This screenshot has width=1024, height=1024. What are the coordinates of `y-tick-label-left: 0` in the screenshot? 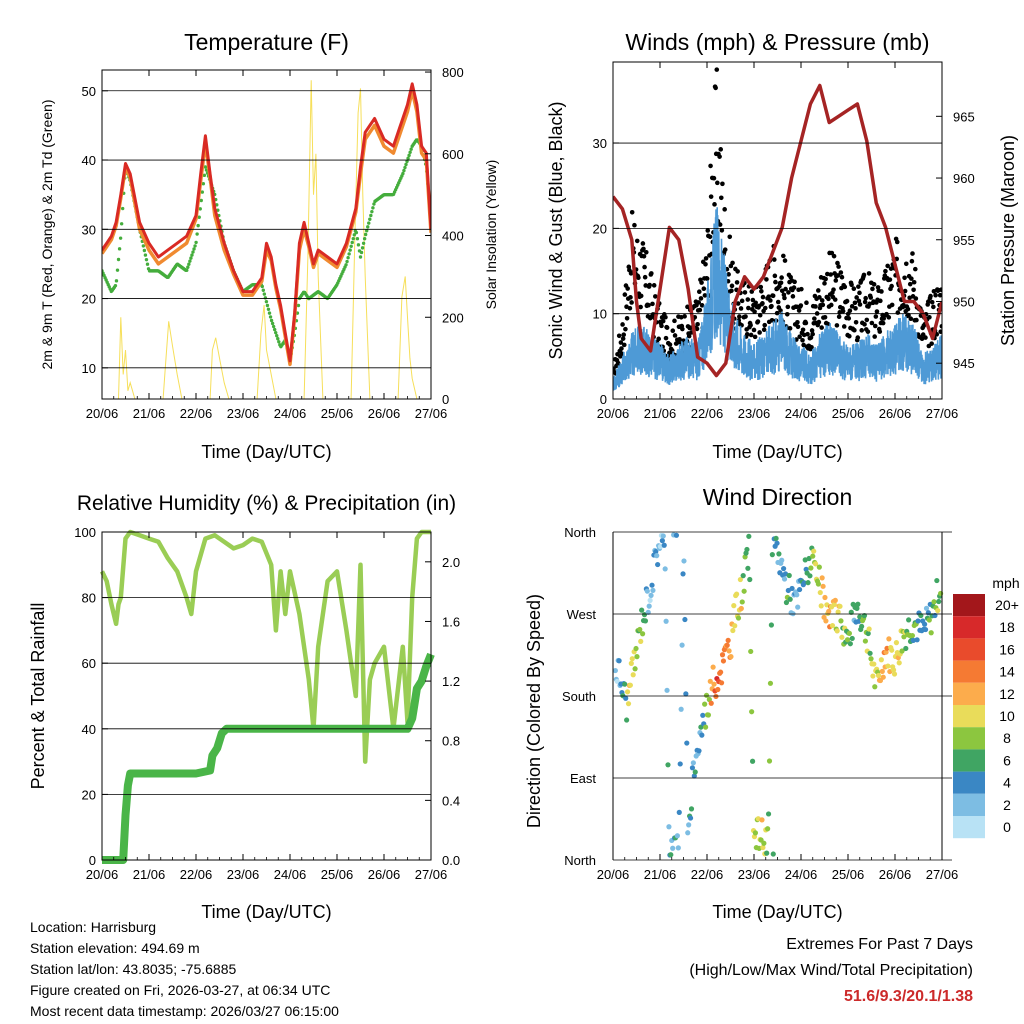 It's located at (603, 399).